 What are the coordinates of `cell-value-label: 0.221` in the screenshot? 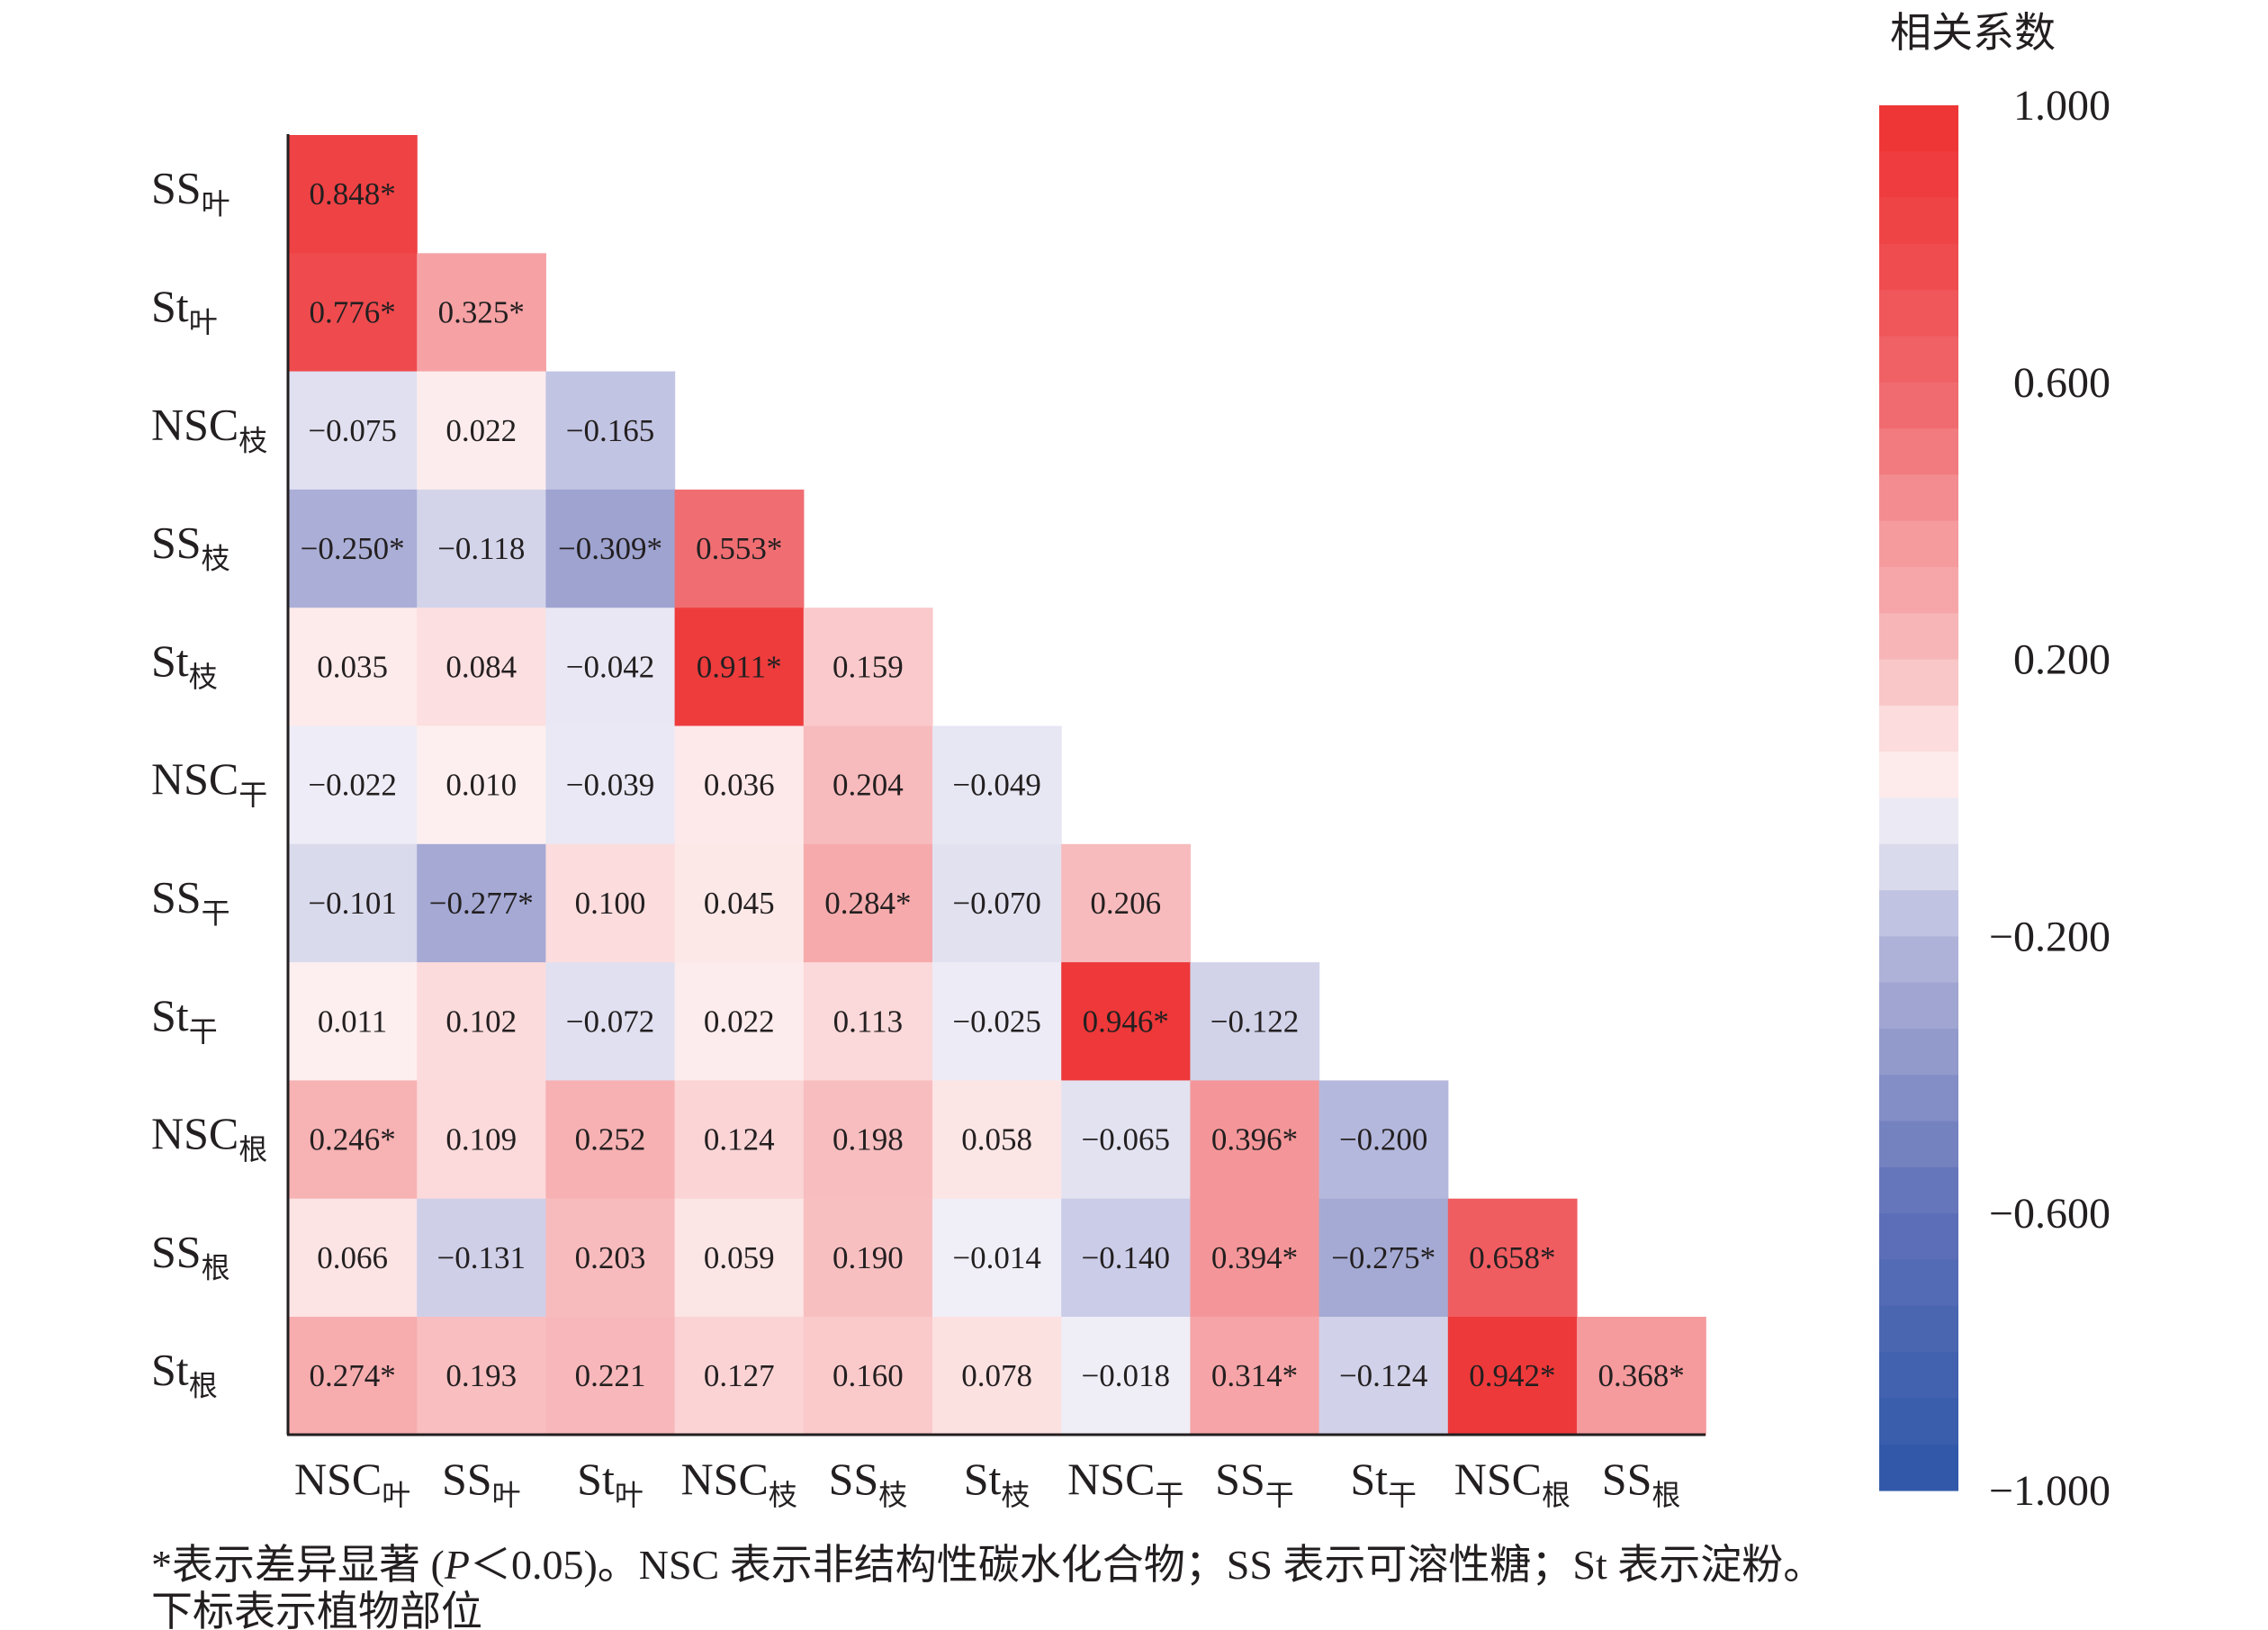 It's located at (610, 1375).